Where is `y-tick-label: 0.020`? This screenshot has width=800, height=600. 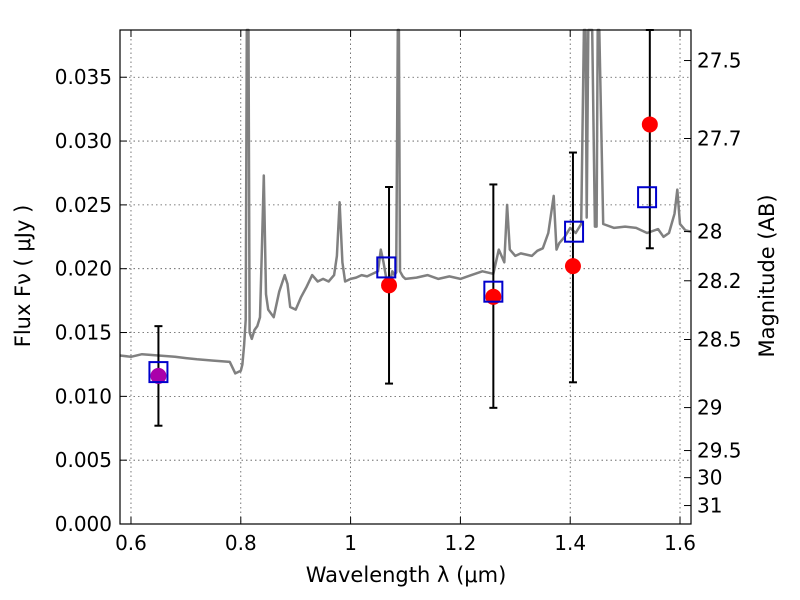
y-tick-label: 0.020 is located at coordinates (83, 269).